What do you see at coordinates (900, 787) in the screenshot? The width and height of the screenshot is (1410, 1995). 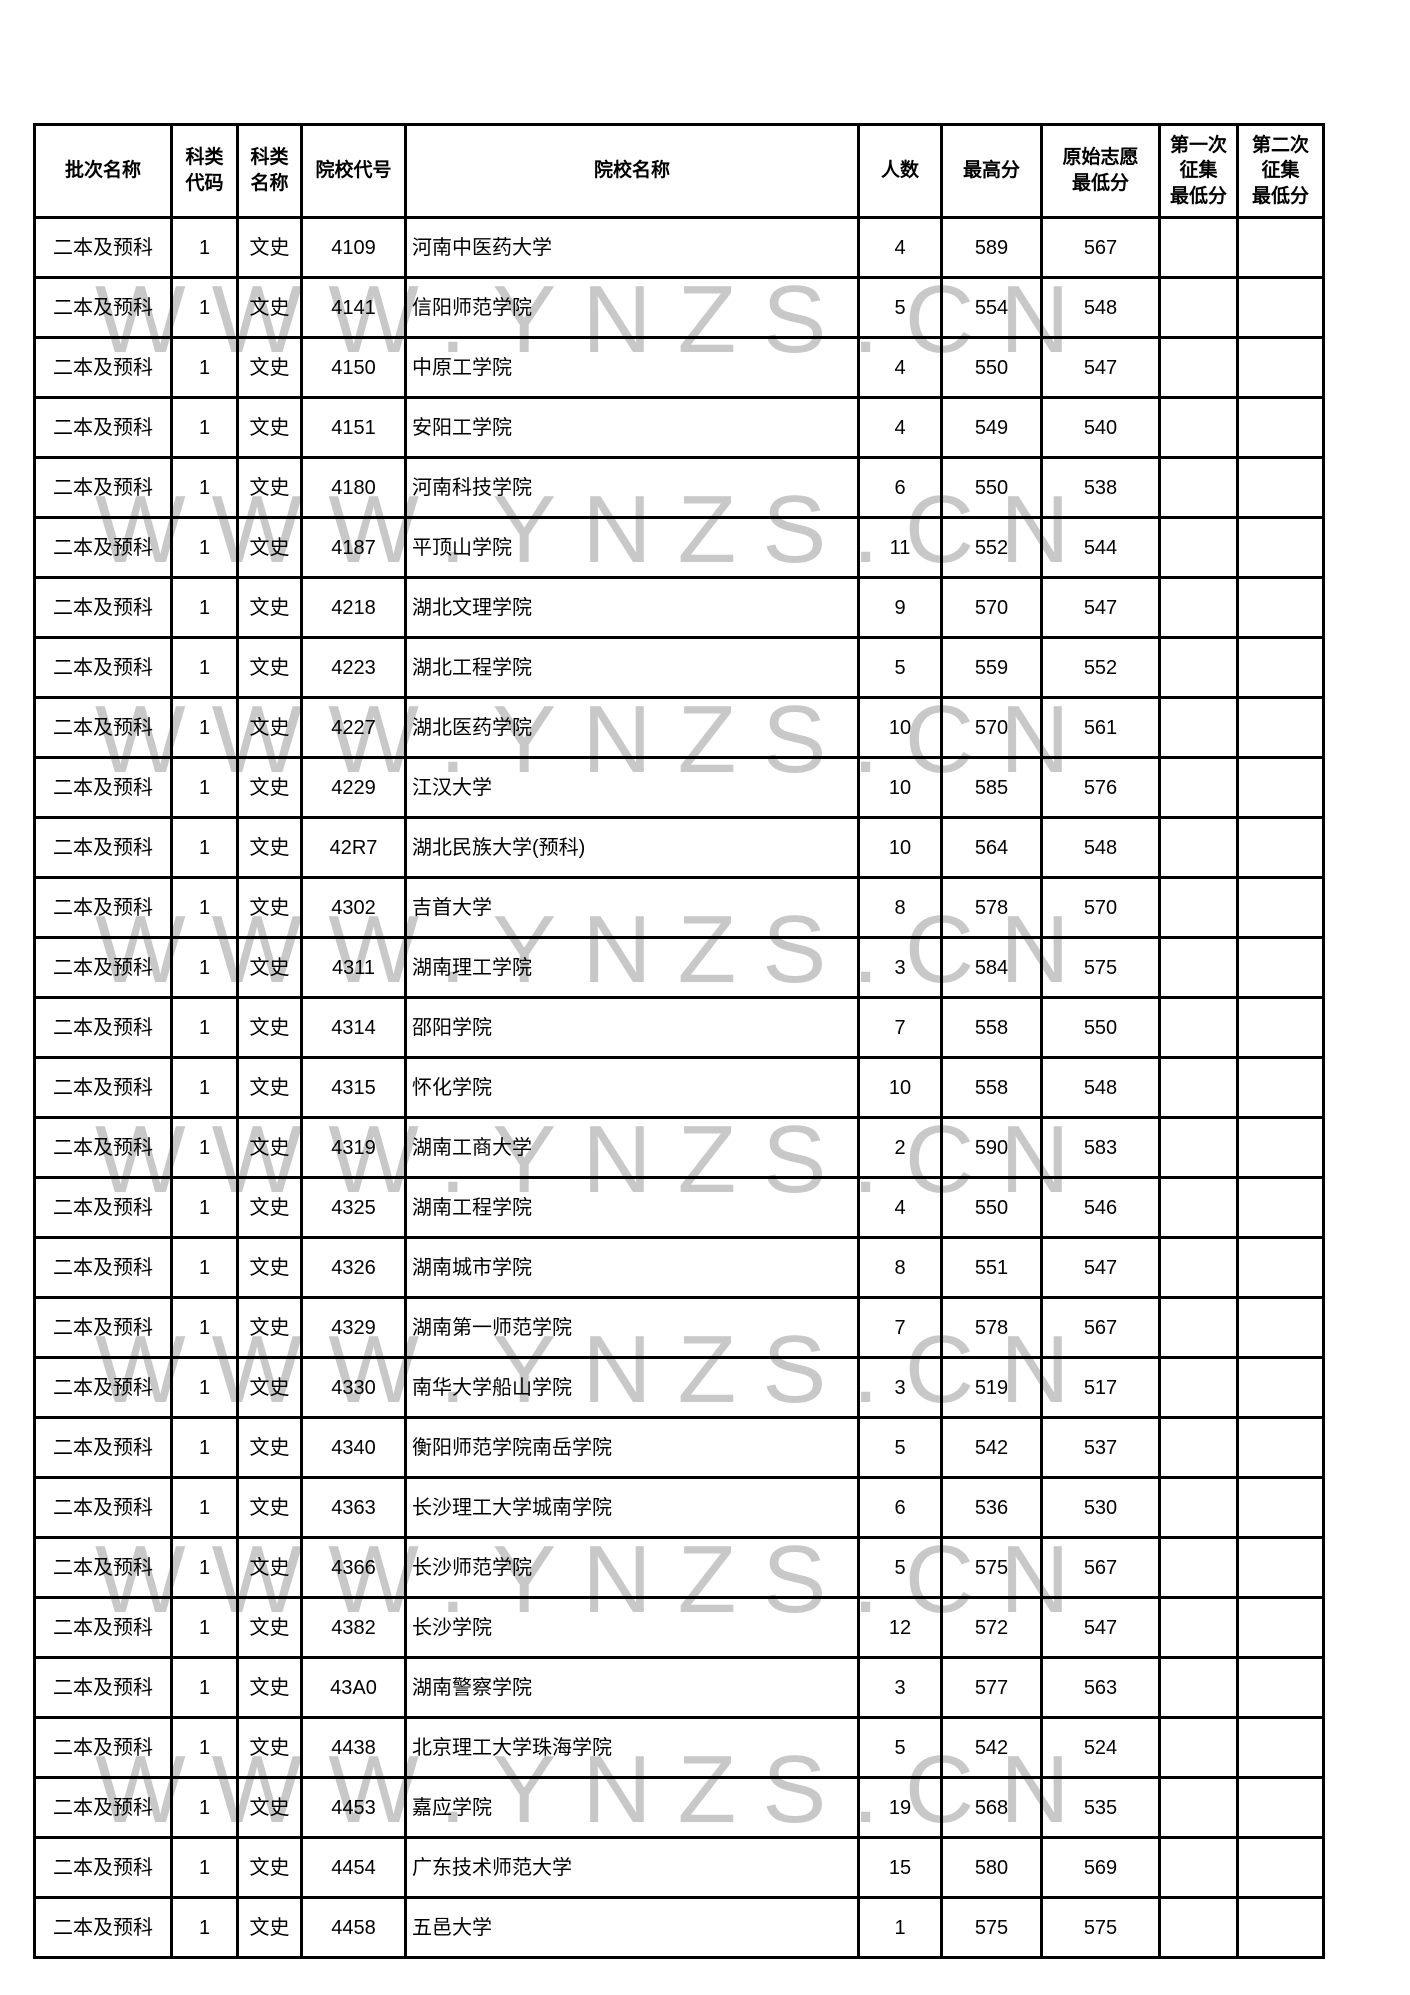 I see `cell-count: 10` at bounding box center [900, 787].